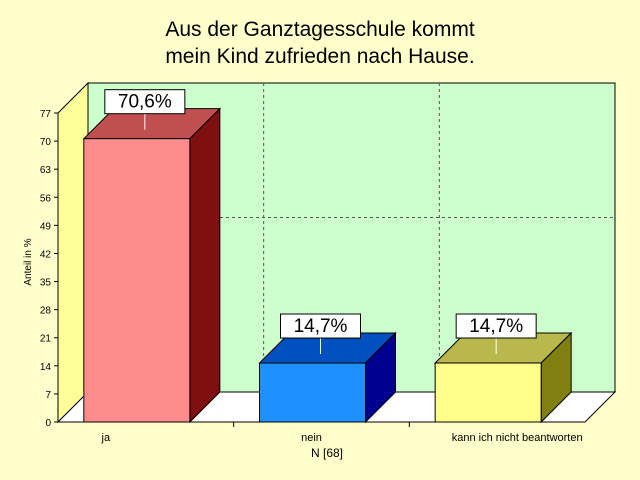 The width and height of the screenshot is (640, 480). Describe the element at coordinates (48, 423) in the screenshot. I see `y-tick-label: 0` at that location.